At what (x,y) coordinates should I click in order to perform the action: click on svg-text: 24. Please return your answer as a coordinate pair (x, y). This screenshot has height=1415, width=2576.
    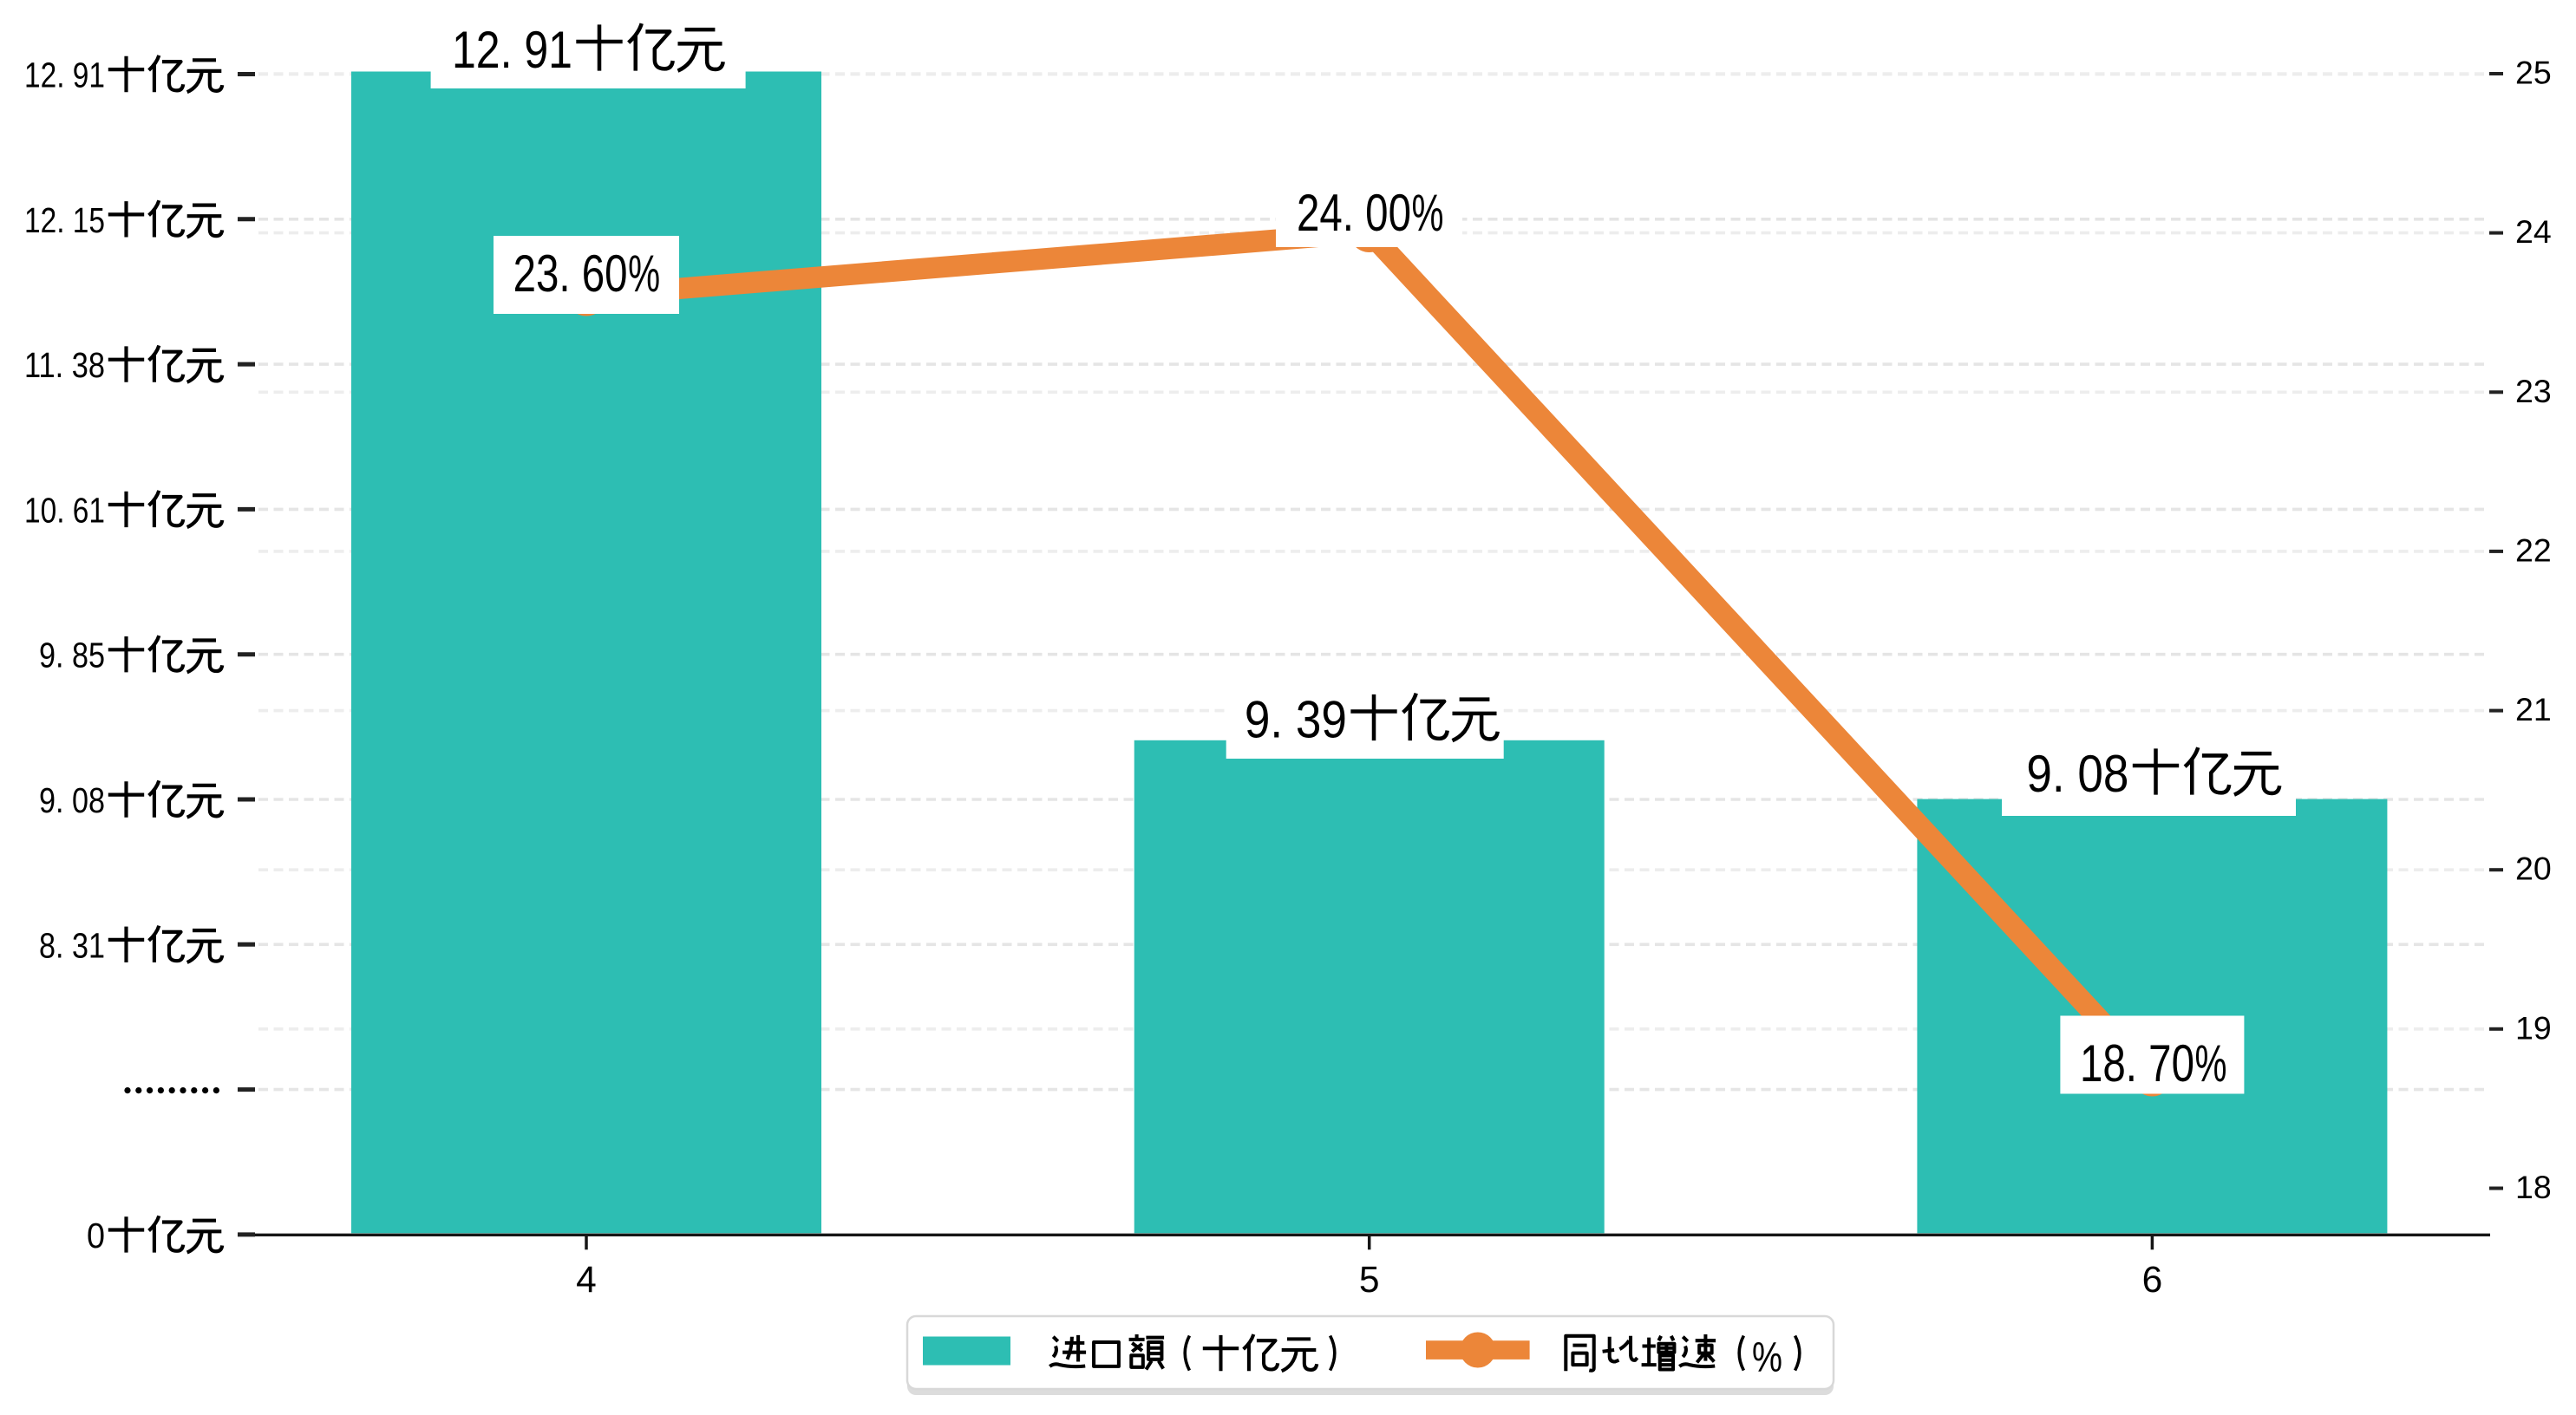
    Looking at the image, I should click on (2533, 231).